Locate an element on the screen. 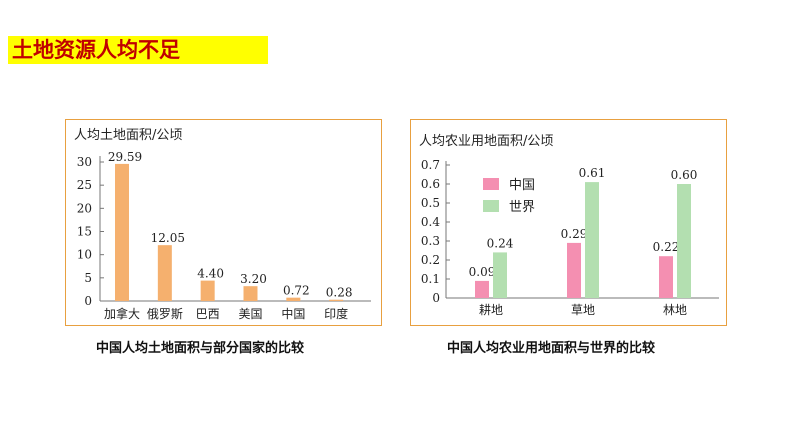 The width and height of the screenshot is (794, 447). x-tick-label: 林地 is located at coordinates (675, 310).